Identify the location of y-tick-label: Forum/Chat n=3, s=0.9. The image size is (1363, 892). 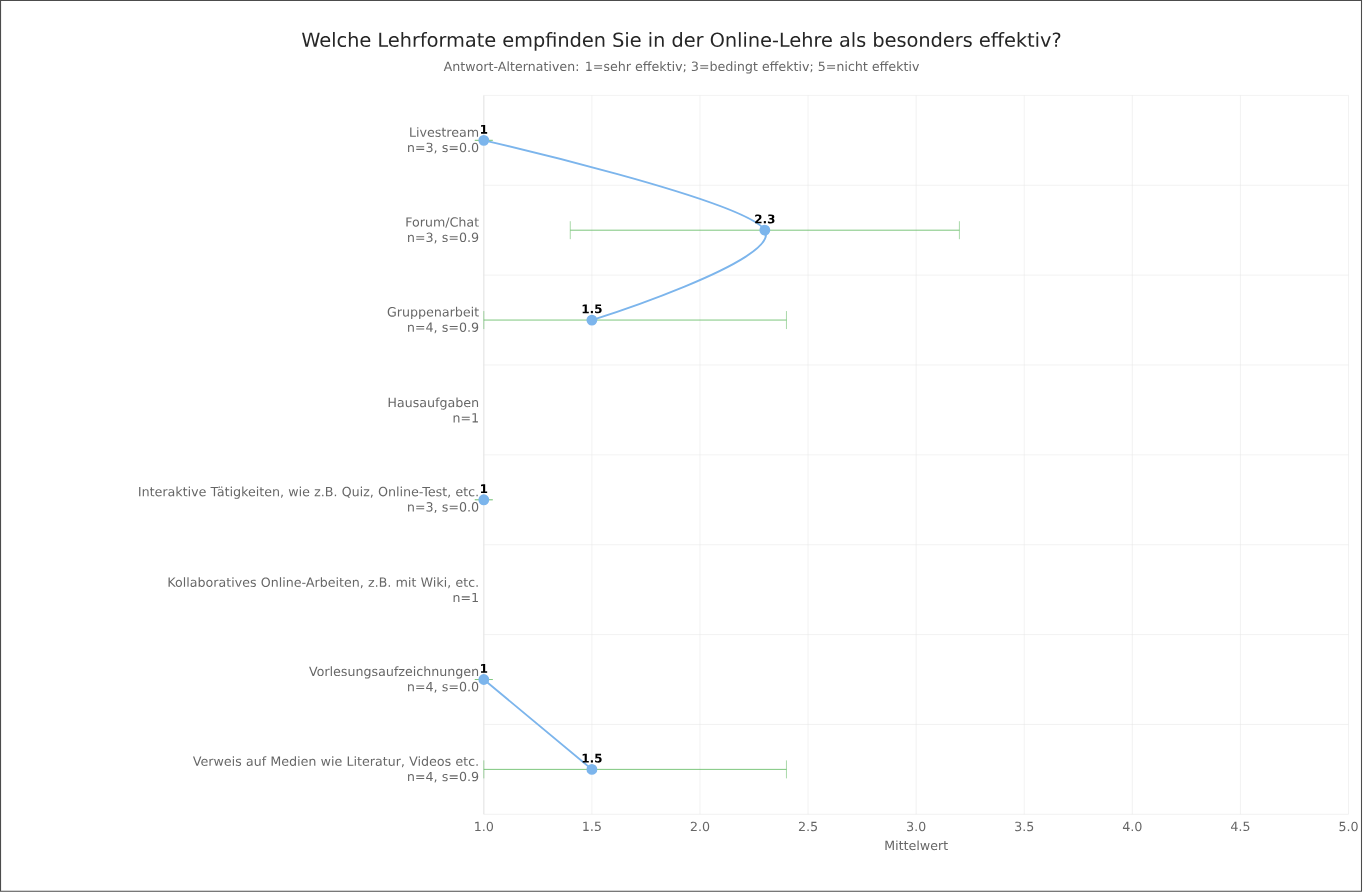
(442, 230).